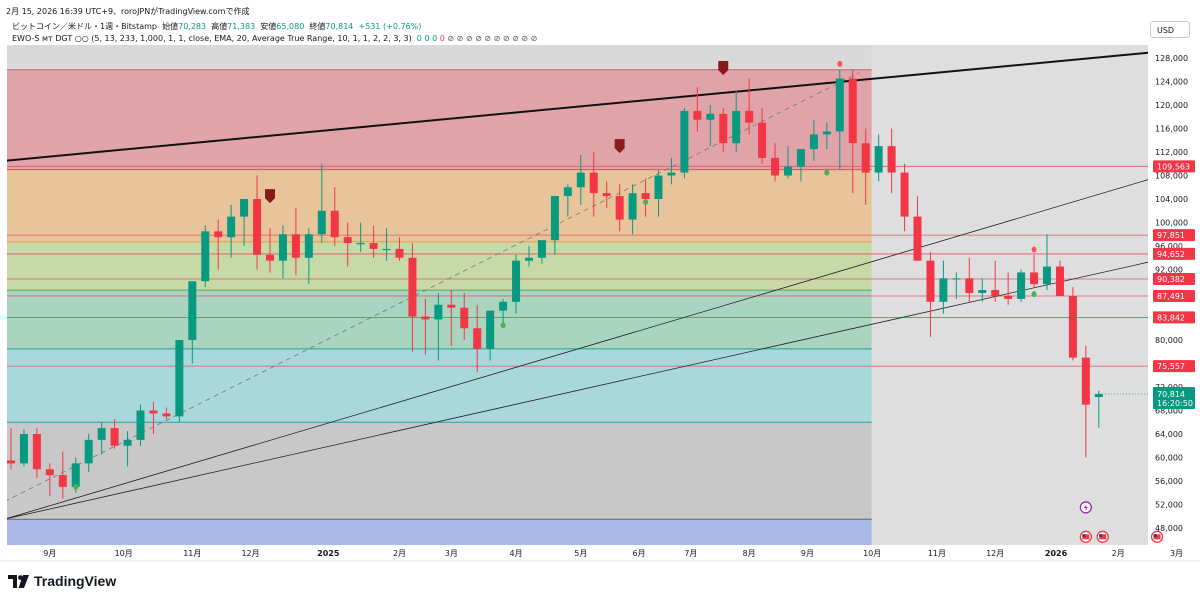 The height and width of the screenshot is (601, 1200). Describe the element at coordinates (219, 26) in the screenshot. I see `high-label: 高値` at that location.